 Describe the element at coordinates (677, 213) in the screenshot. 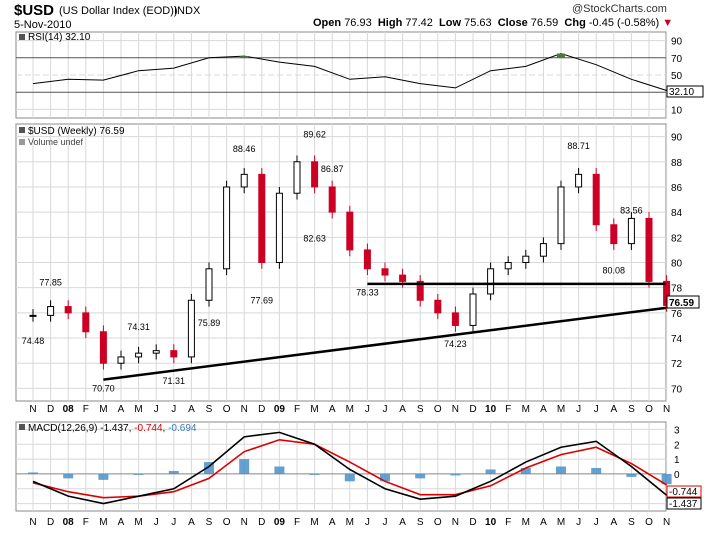

I see `price-tick-label: 84` at that location.